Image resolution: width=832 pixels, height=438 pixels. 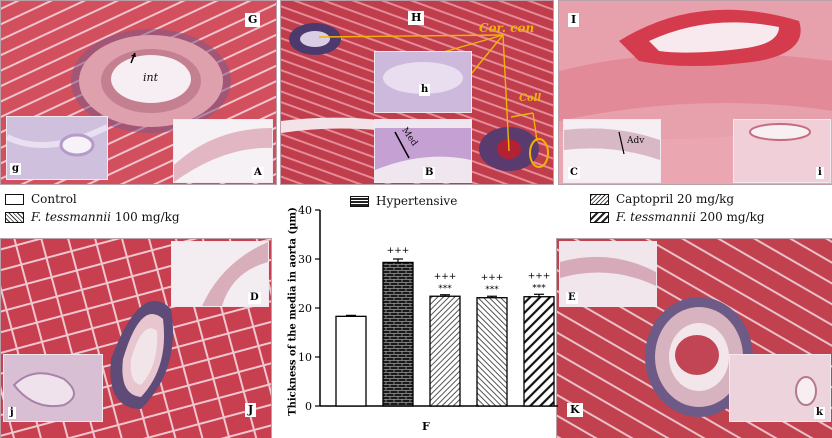 I want to click on inset-label-j: j, so click(x=12, y=413).